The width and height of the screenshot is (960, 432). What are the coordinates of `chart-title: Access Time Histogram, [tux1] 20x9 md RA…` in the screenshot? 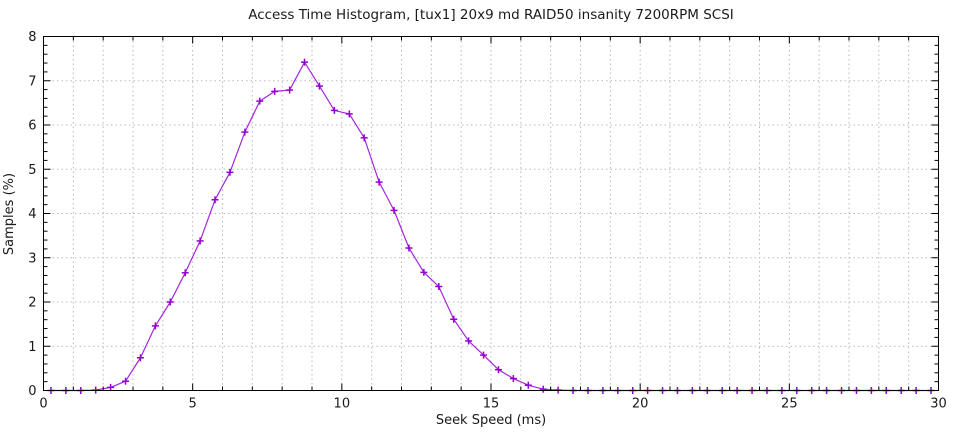 It's located at (491, 15).